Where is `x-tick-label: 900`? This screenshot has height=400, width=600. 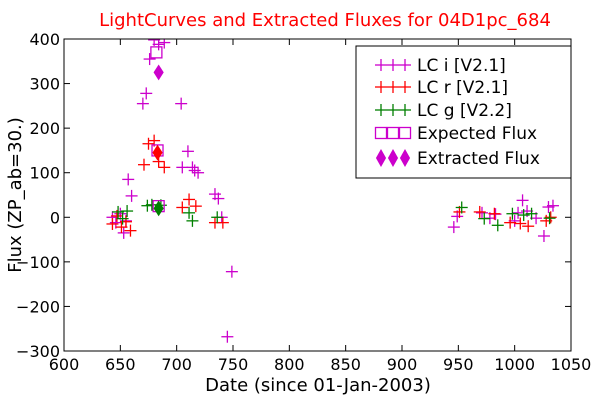 x-tick-label: 900 is located at coordinates (402, 364).